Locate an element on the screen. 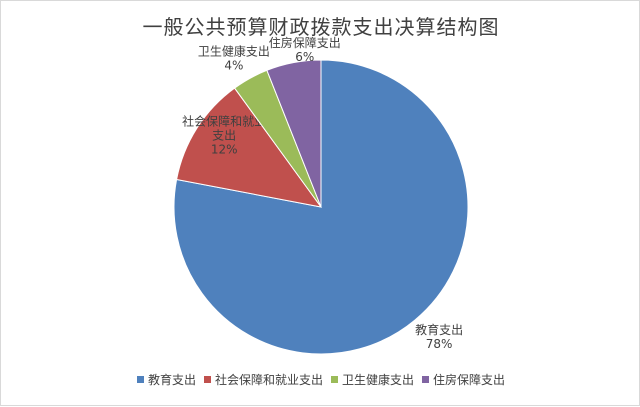 This screenshot has width=640, height=407. legend-item-education: 教育支出 is located at coordinates (166, 379).